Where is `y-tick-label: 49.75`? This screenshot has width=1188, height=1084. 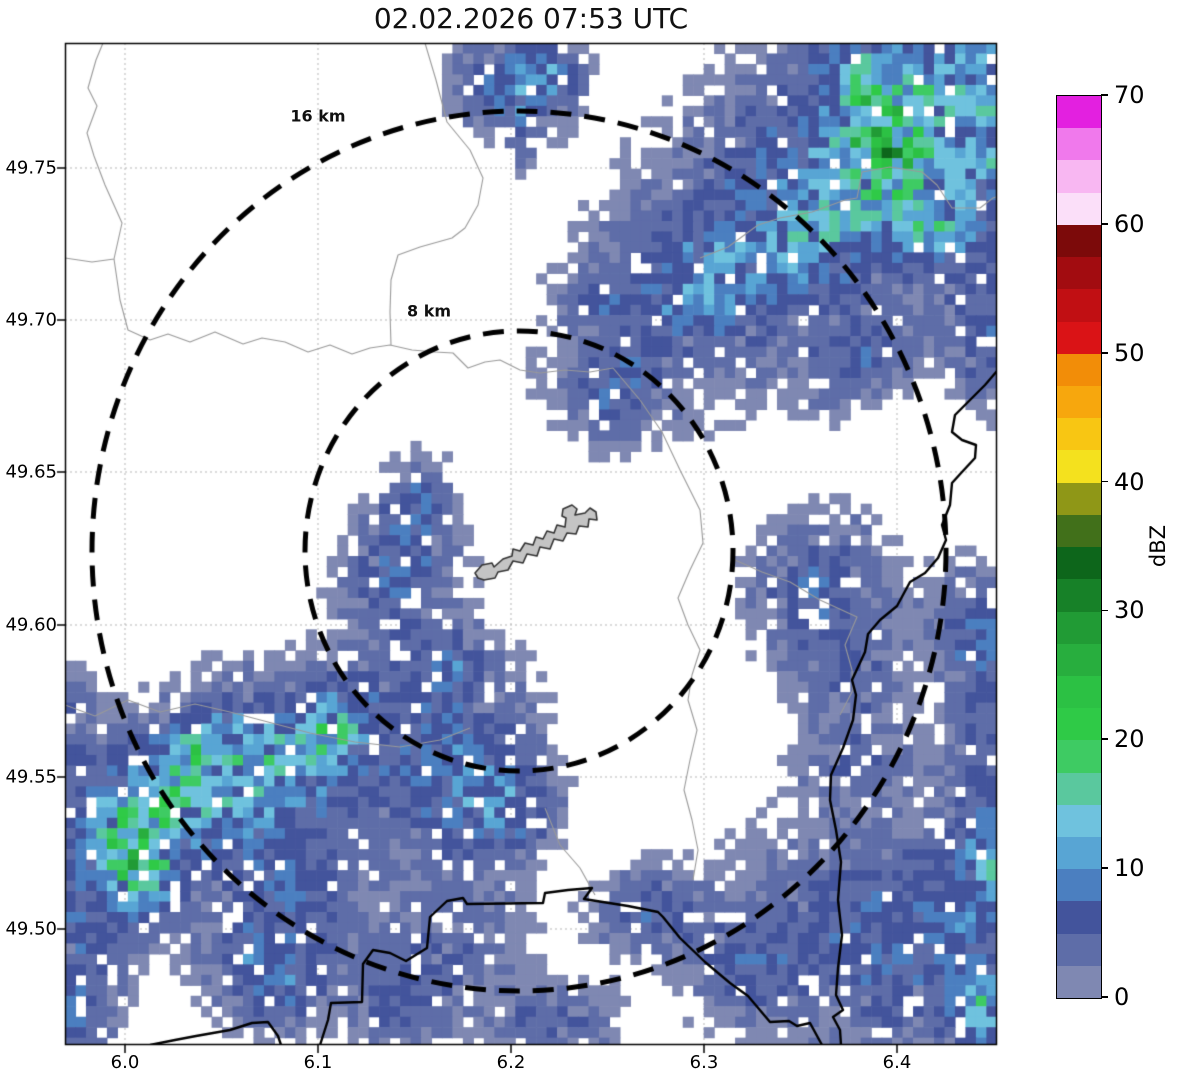
y-tick-label: 49.75 is located at coordinates (31, 168).